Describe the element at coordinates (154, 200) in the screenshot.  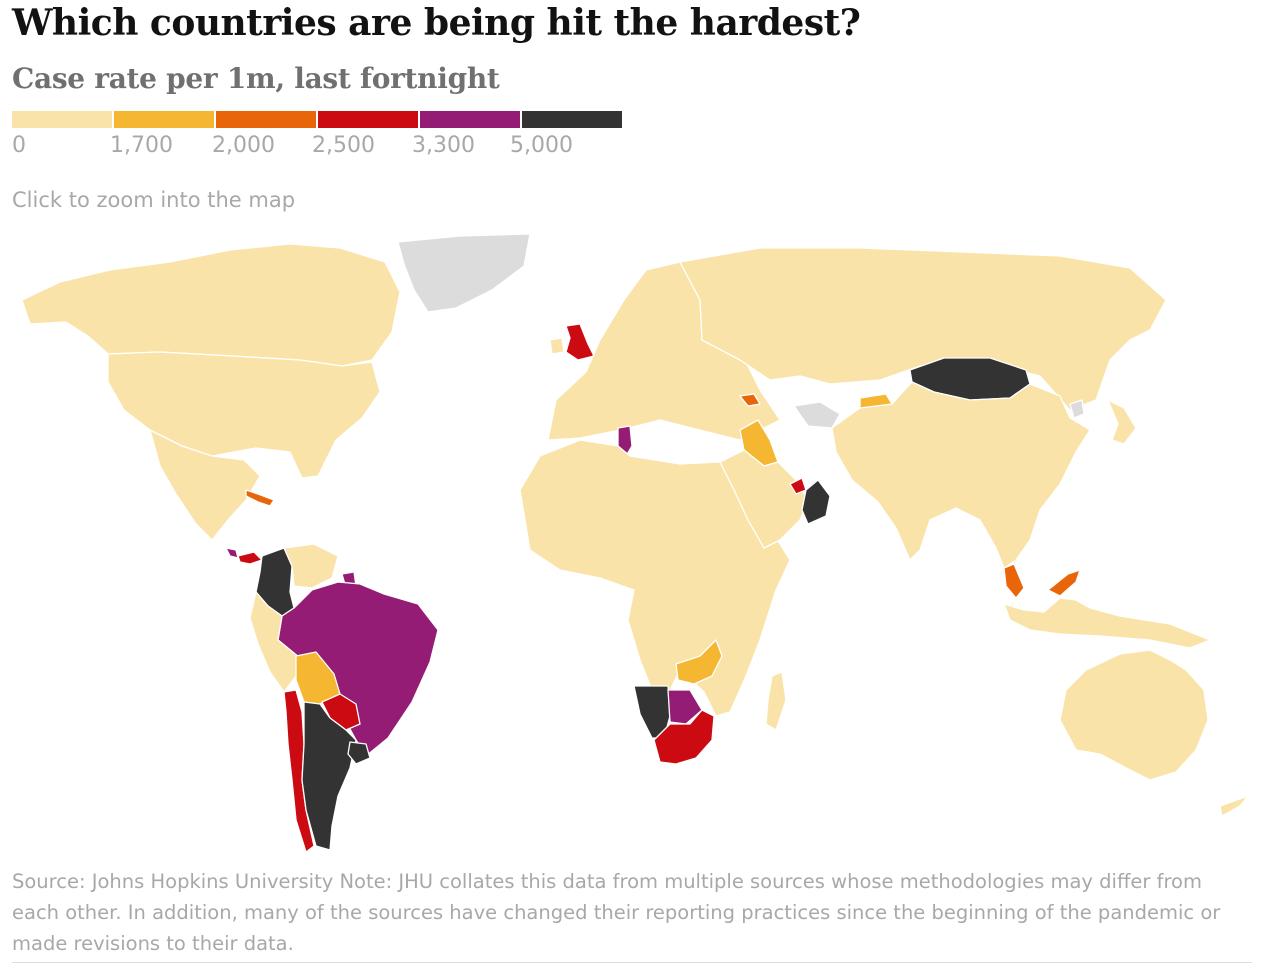
I see `zoom-hint: Click to zoom into the map` at that location.